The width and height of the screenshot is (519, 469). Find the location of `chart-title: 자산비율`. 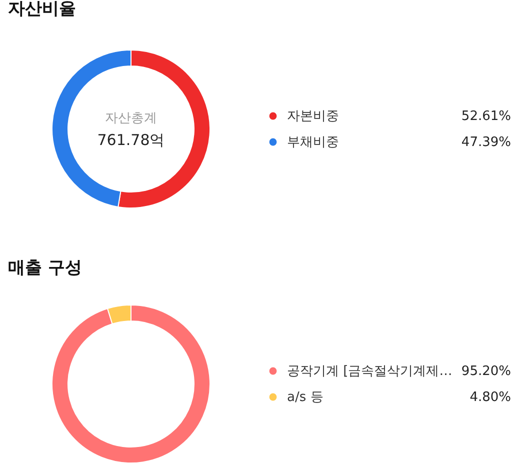

chart-title: 자산비율 is located at coordinates (42, 9).